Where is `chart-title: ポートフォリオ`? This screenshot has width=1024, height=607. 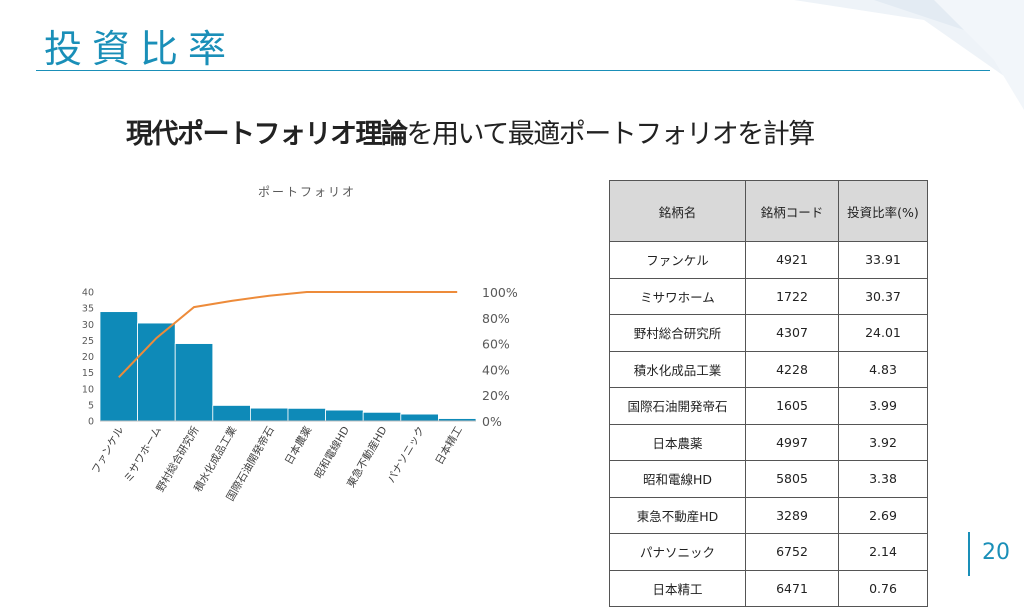
chart-title: ポートフォリオ is located at coordinates (307, 192).